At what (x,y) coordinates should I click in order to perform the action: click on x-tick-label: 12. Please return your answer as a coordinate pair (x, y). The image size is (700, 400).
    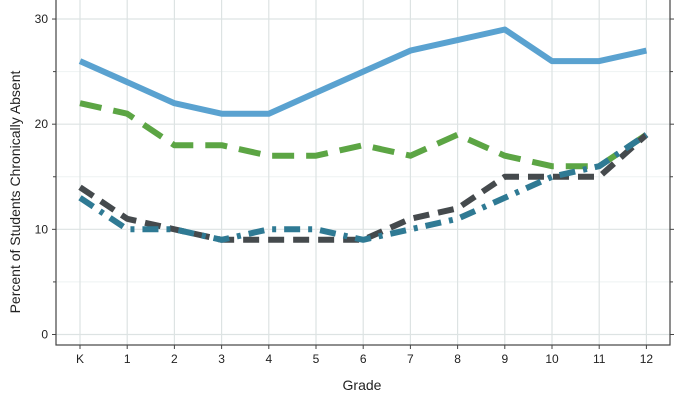
    Looking at the image, I should click on (647, 359).